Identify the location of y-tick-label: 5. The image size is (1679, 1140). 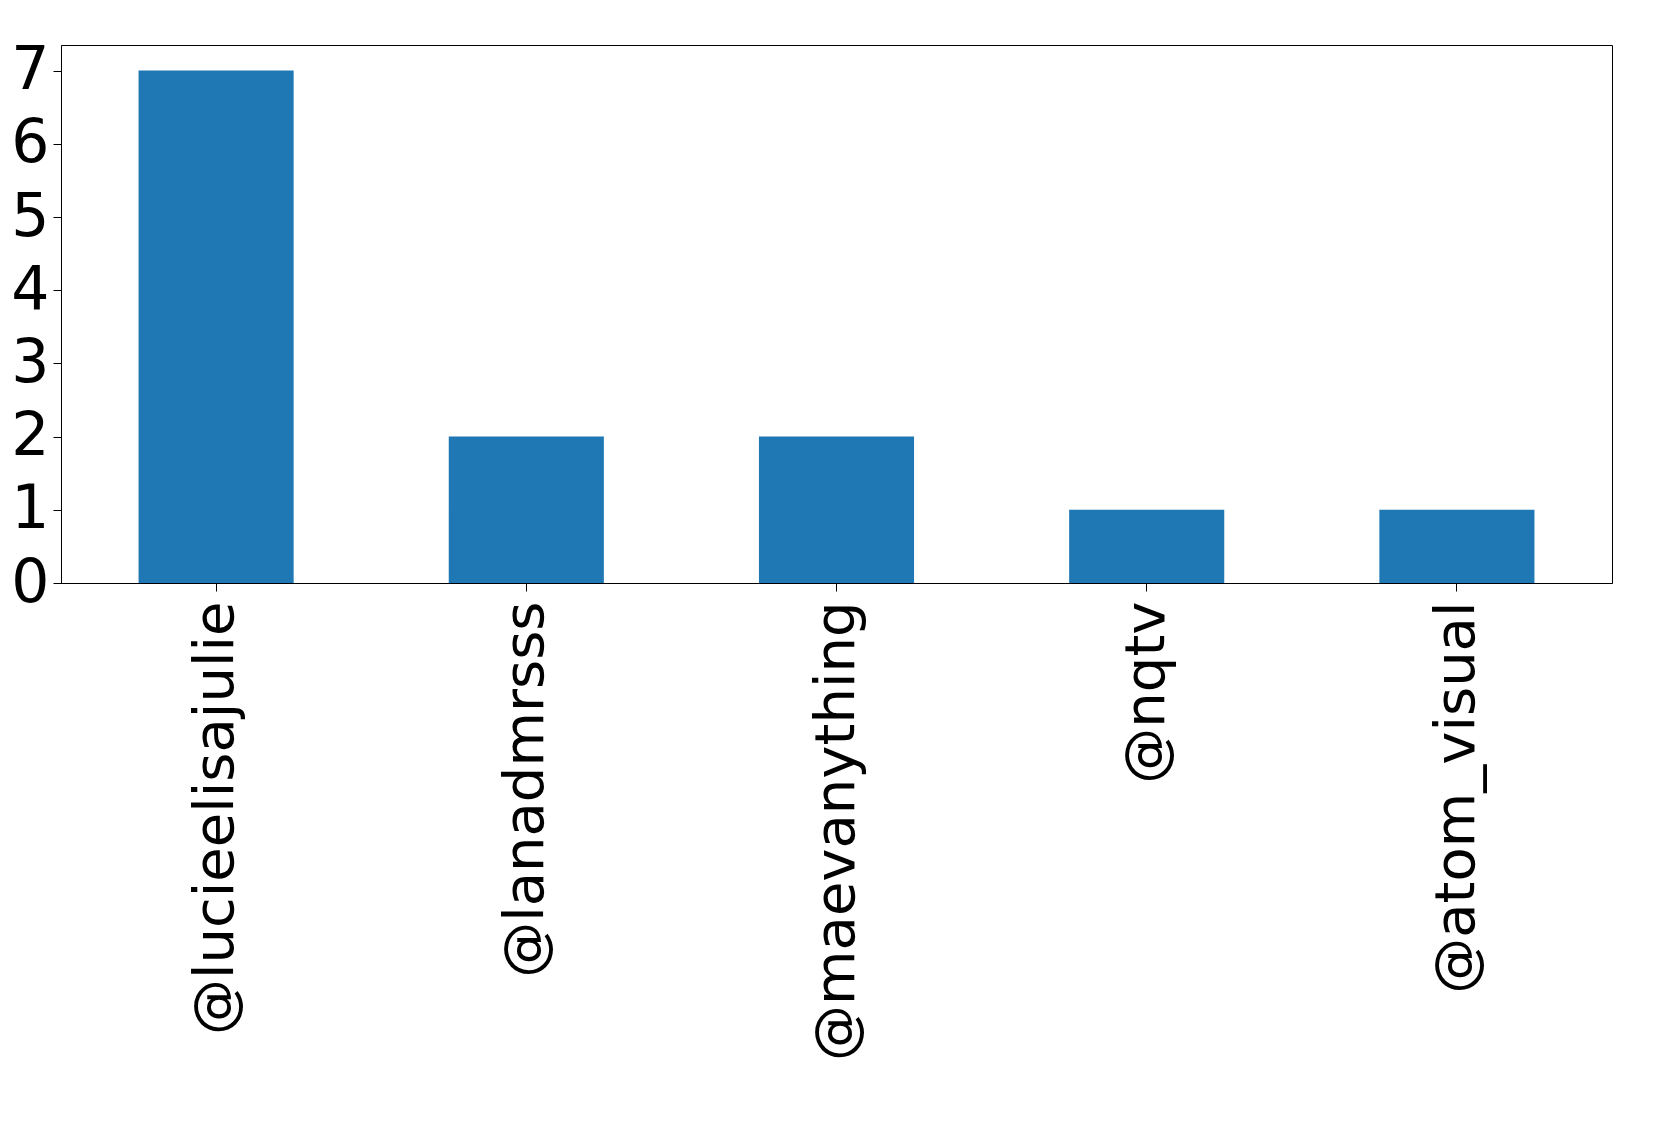
(30, 214).